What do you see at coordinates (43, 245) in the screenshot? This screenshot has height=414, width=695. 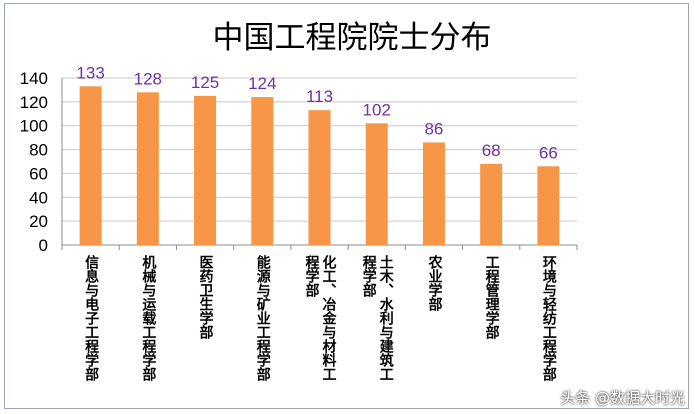 I see `y-tick-label: 0` at bounding box center [43, 245].